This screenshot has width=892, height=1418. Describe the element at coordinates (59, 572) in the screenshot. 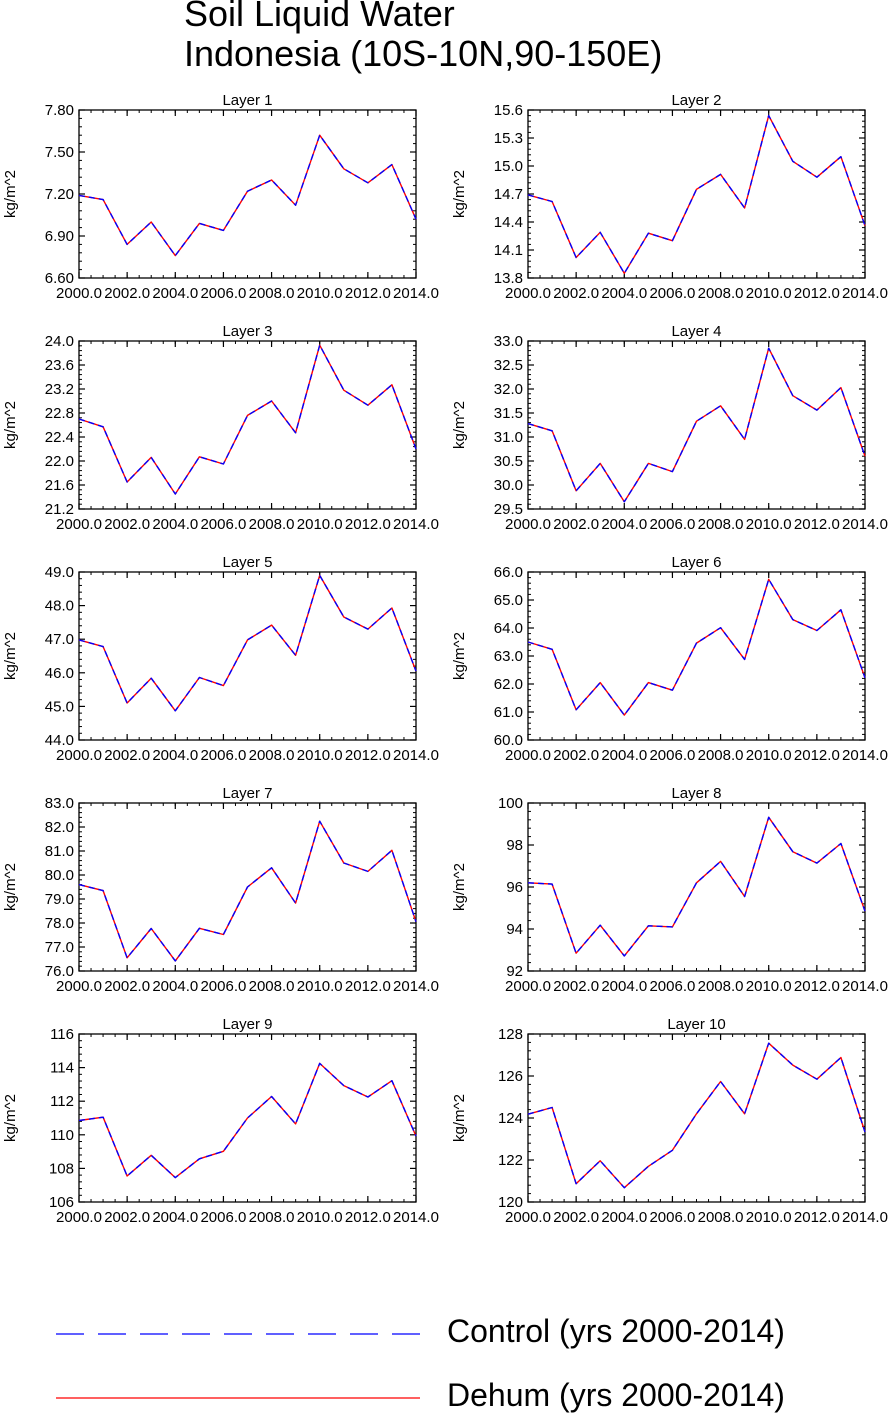

I see `y-tick-label: 49.0` at that location.